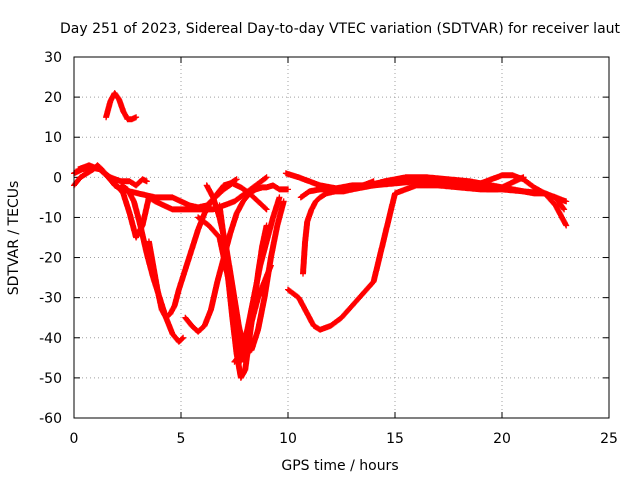 This screenshot has width=640, height=480. Describe the element at coordinates (14, 238) in the screenshot. I see `y-axis-label: SDTVAR / TECUs` at that location.